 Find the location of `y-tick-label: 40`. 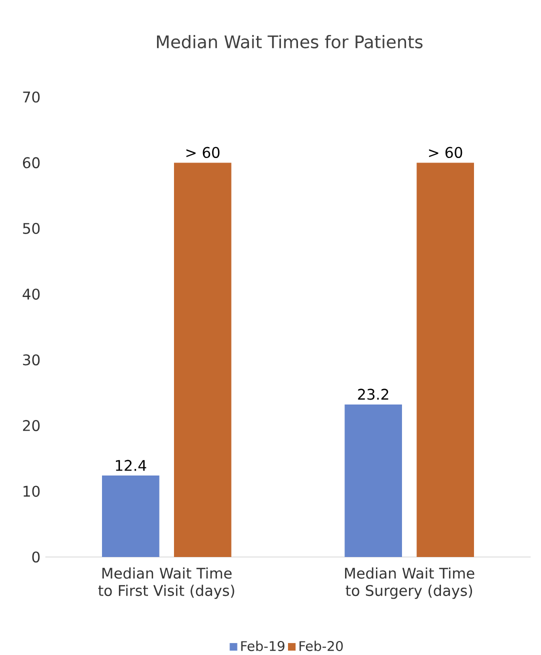

y-tick-label: 40 is located at coordinates (31, 294).